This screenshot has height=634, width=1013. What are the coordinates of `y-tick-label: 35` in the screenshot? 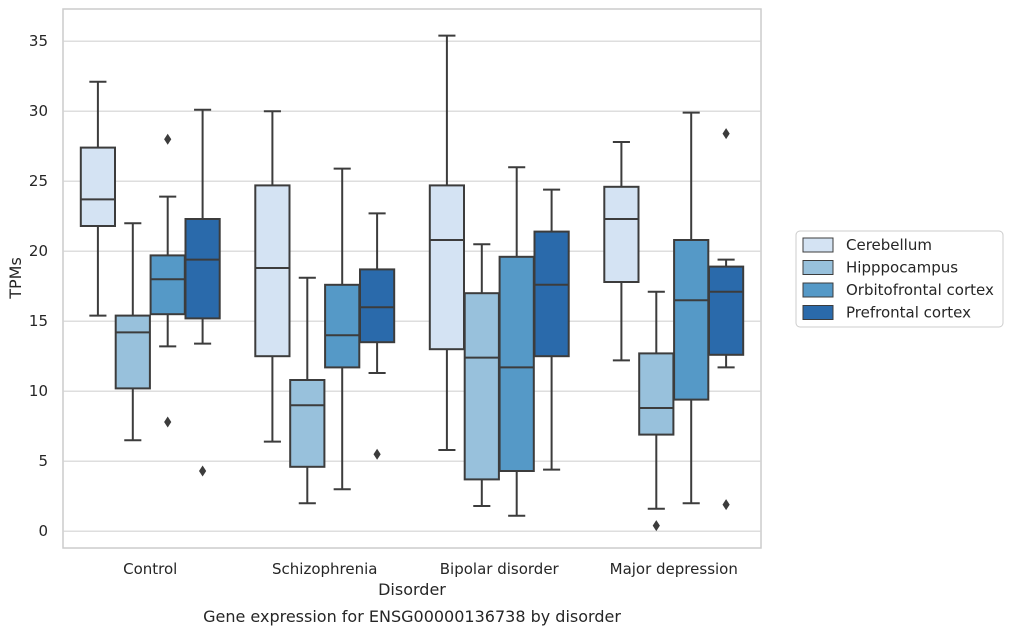 It's located at (38, 41).